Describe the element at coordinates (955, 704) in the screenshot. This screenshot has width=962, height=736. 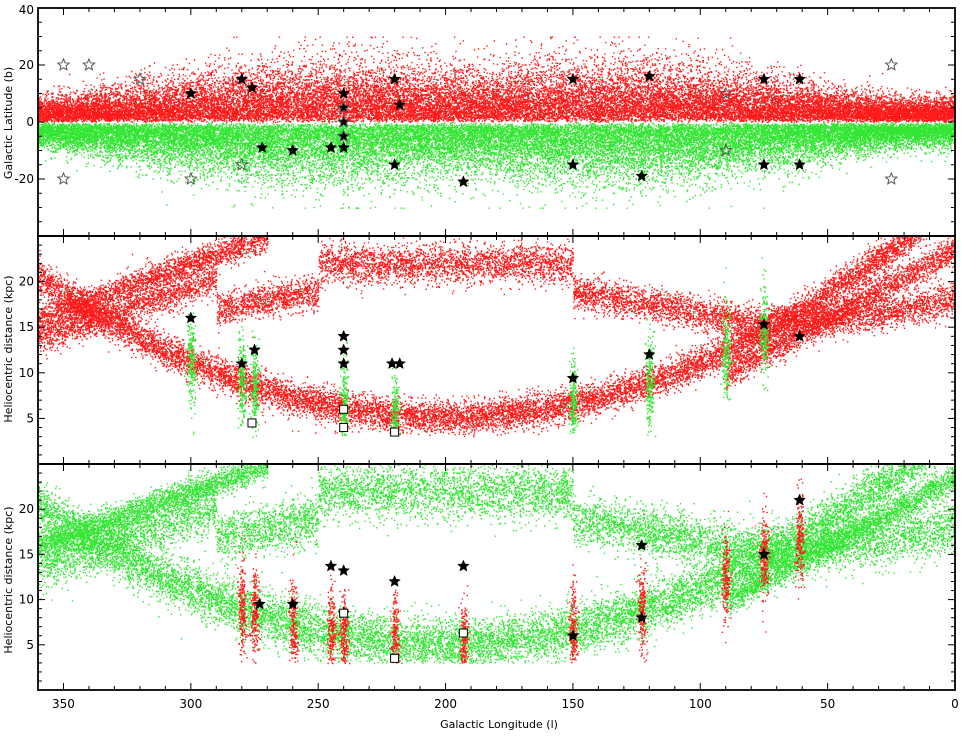
I see `x-tick-label: 0` at that location.